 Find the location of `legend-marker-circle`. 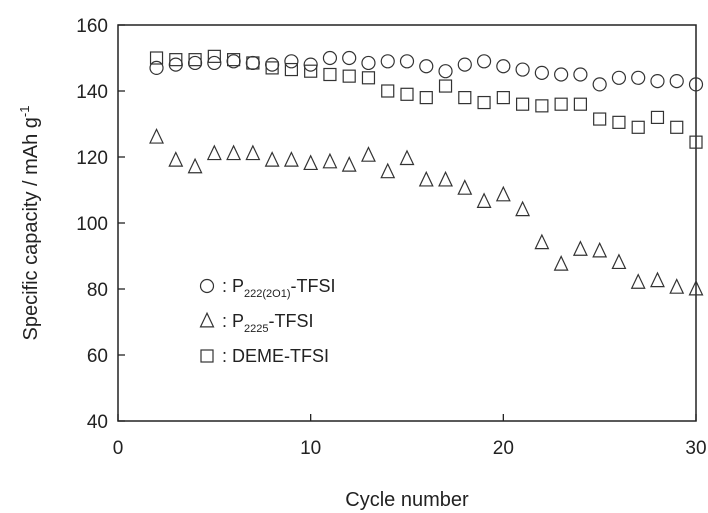

legend-marker-circle is located at coordinates (207, 286).